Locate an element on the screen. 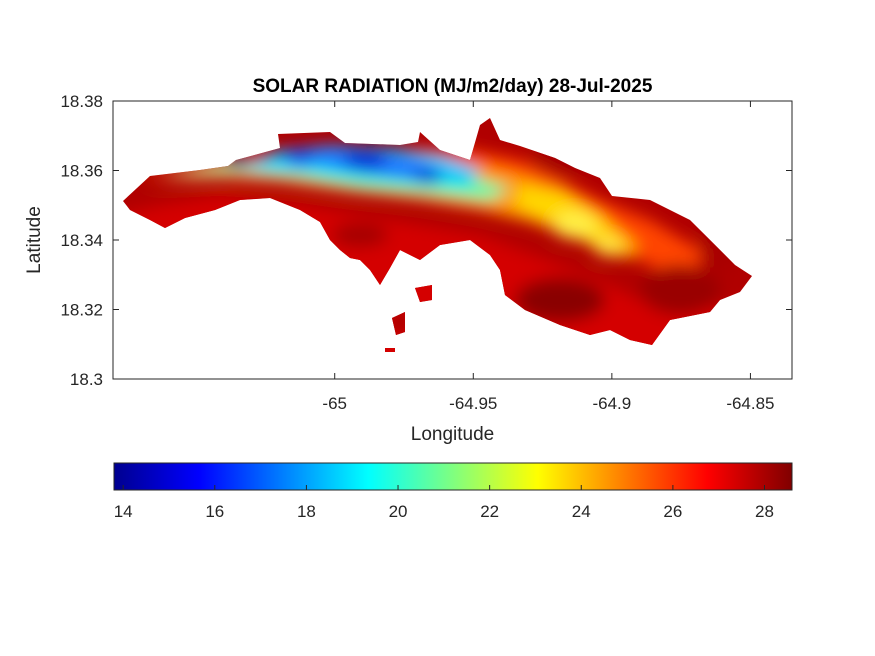 The height and width of the screenshot is (656, 875). chart-title: SOLAR RADIATION (MJ/m2/day) 28-Jul-2025 is located at coordinates (453, 86).